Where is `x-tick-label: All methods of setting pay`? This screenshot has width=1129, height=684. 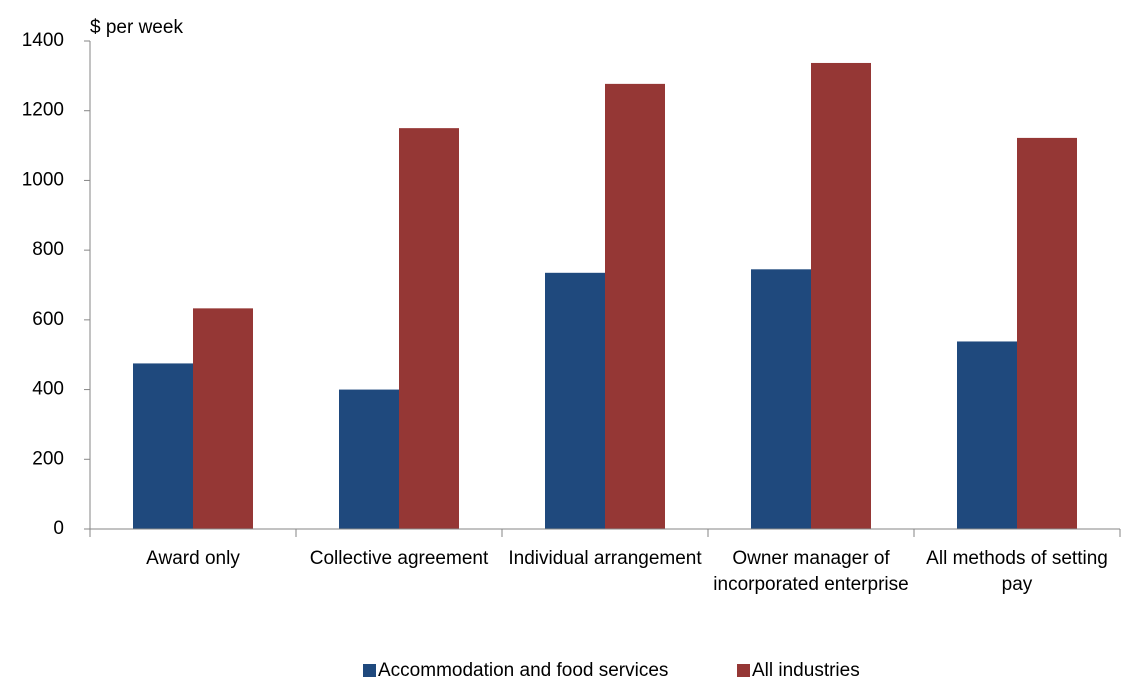 x-tick-label: All methods of setting pay is located at coordinates (1017, 571).